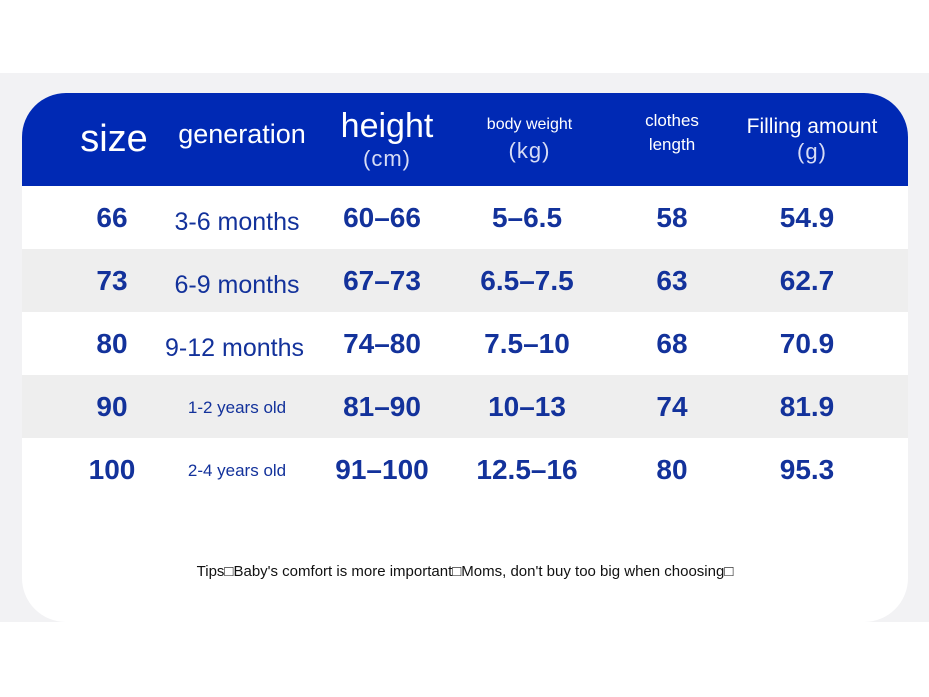 Image resolution: width=929 pixels, height=697 pixels. I want to click on weight-cell: 6.5–7.5, so click(527, 280).